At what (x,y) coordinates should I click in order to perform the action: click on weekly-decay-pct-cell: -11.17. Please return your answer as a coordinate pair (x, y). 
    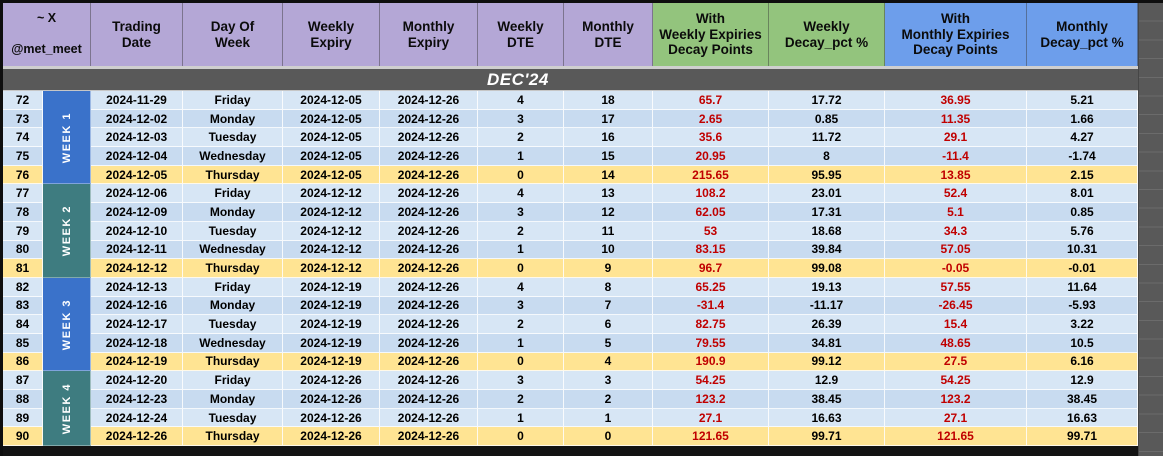
    Looking at the image, I should click on (827, 306).